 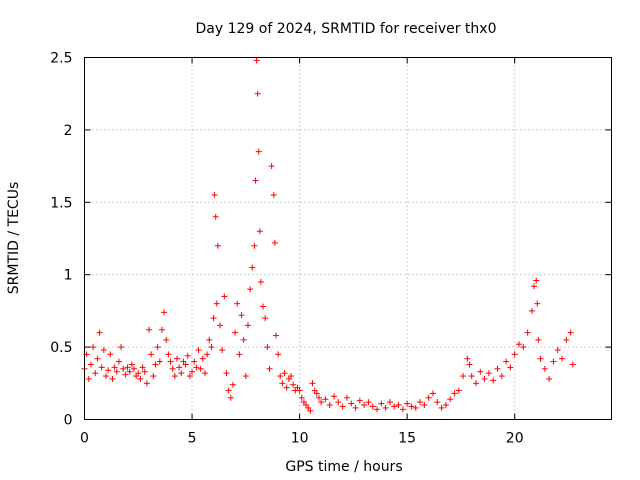 I want to click on x-axis-title: GPS time / hours, so click(x=343, y=467).